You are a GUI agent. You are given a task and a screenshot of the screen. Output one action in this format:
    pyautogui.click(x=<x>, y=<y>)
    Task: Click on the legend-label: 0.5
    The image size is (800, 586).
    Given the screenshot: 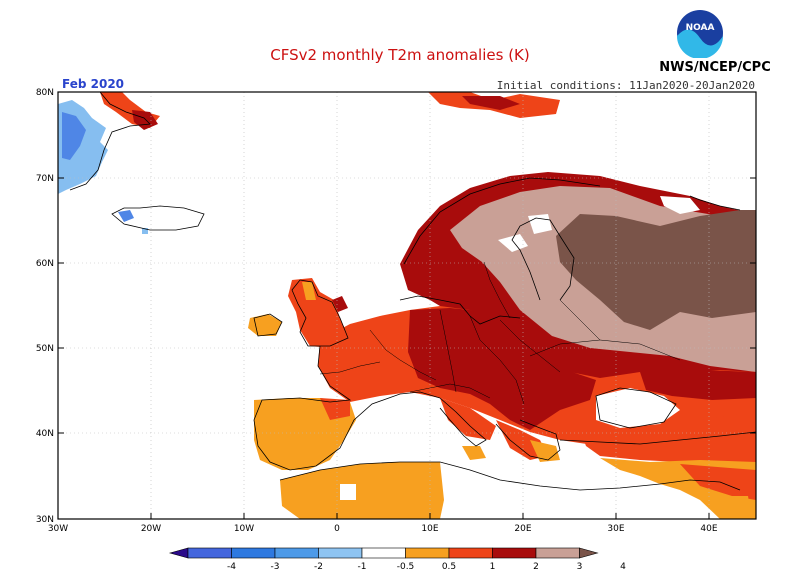 What is the action you would take?
    pyautogui.click(x=449, y=567)
    